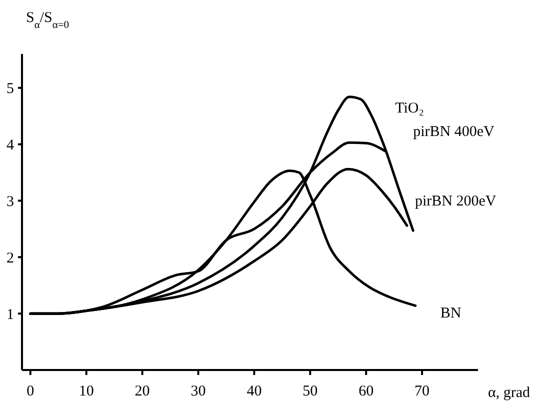  I want to click on text: pirBN 400eV, so click(454, 132).